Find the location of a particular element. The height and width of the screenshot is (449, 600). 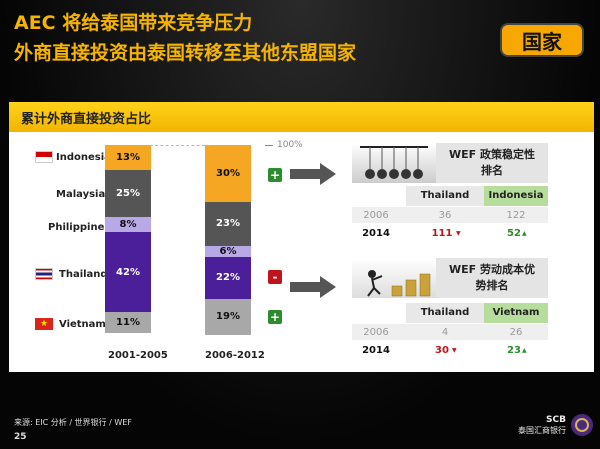

country-label-thailand: Thailand is located at coordinates (83, 274).